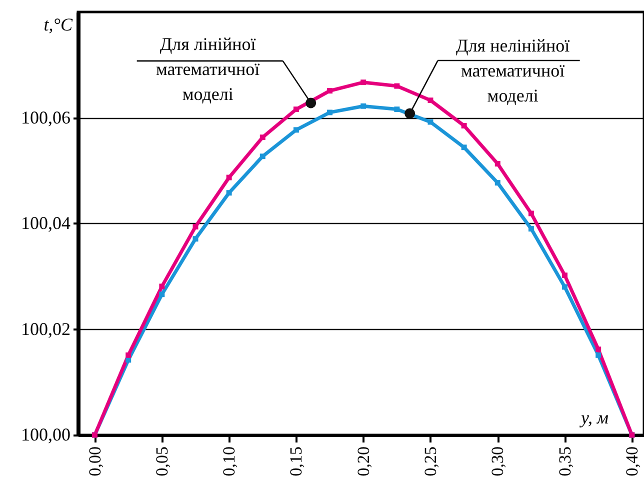 The image size is (644, 483). I want to click on y-tick-label: 100,04, so click(45, 223).